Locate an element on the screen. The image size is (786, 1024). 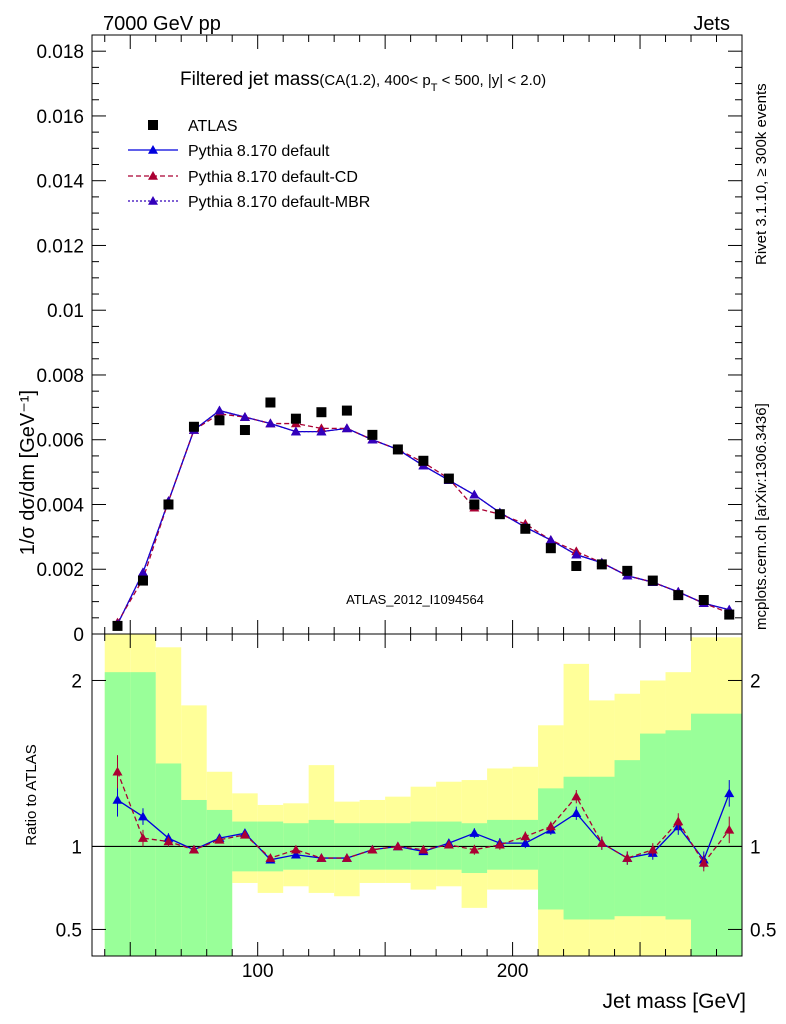
legend-label: Pythia 8.170 default is located at coordinates (259, 151).